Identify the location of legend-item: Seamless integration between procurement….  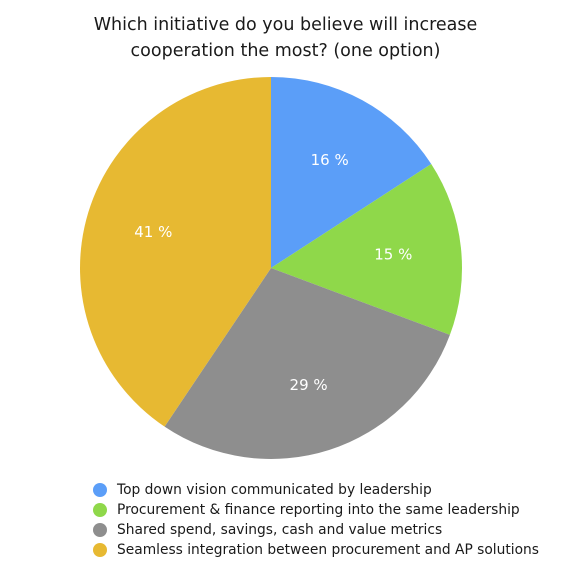
(316, 550).